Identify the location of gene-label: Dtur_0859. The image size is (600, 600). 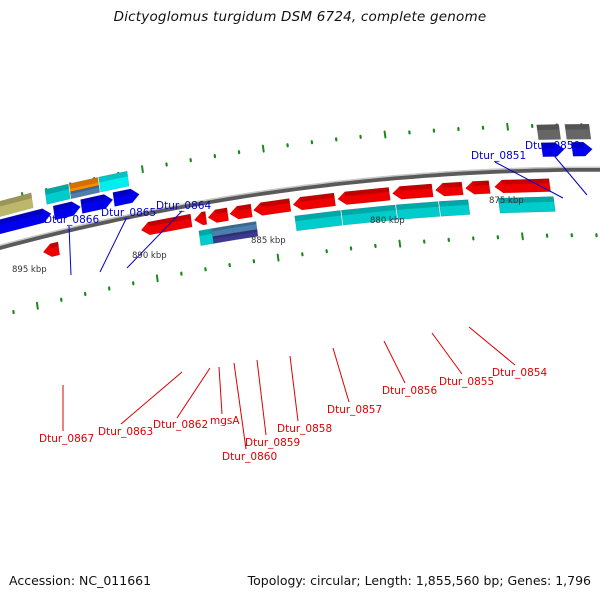
(272, 443).